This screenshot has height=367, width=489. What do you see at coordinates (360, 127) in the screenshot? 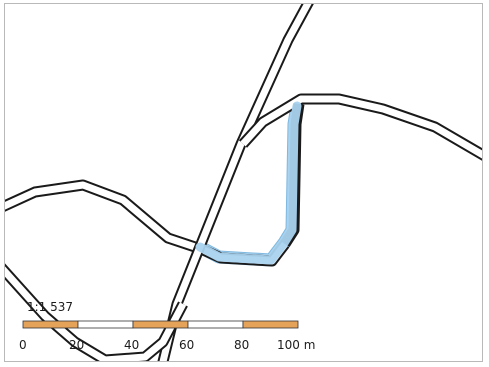
I see `road-east` at bounding box center [360, 127].